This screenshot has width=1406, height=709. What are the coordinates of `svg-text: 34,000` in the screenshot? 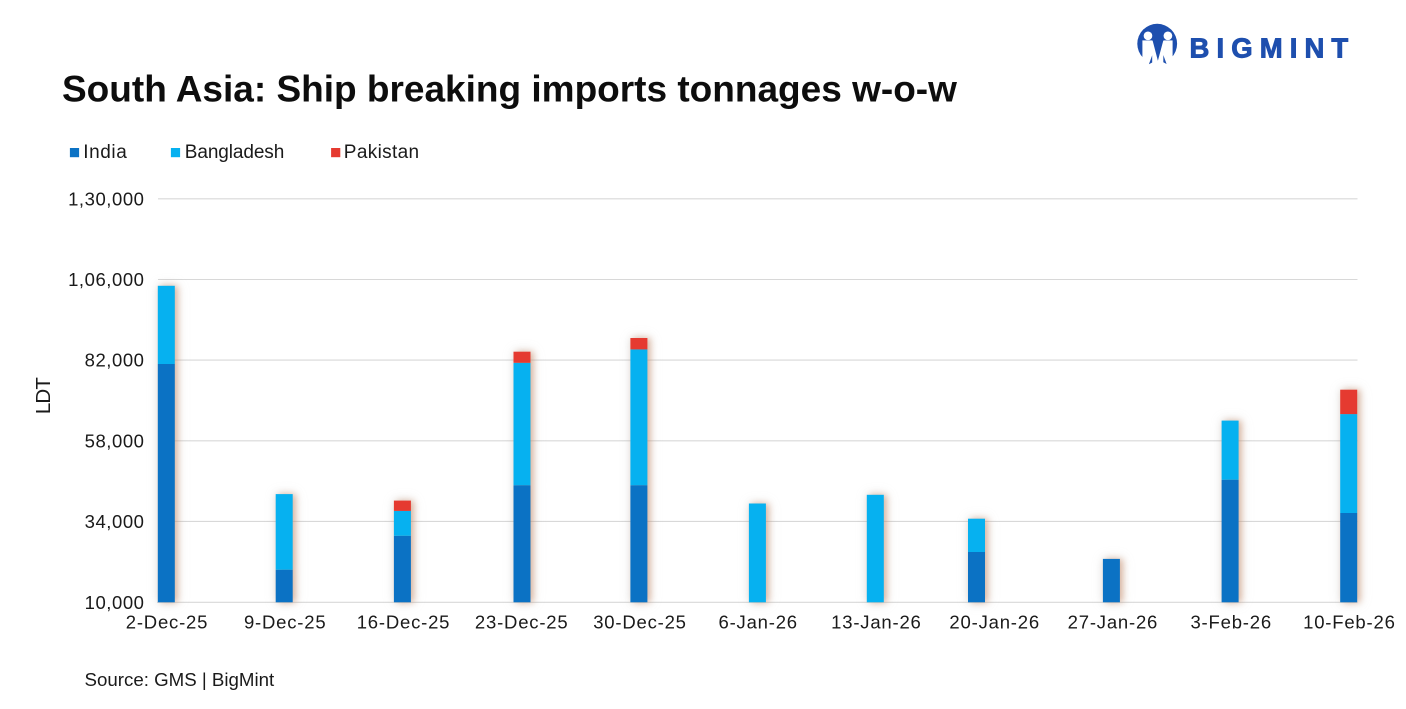 It's located at (115, 521).